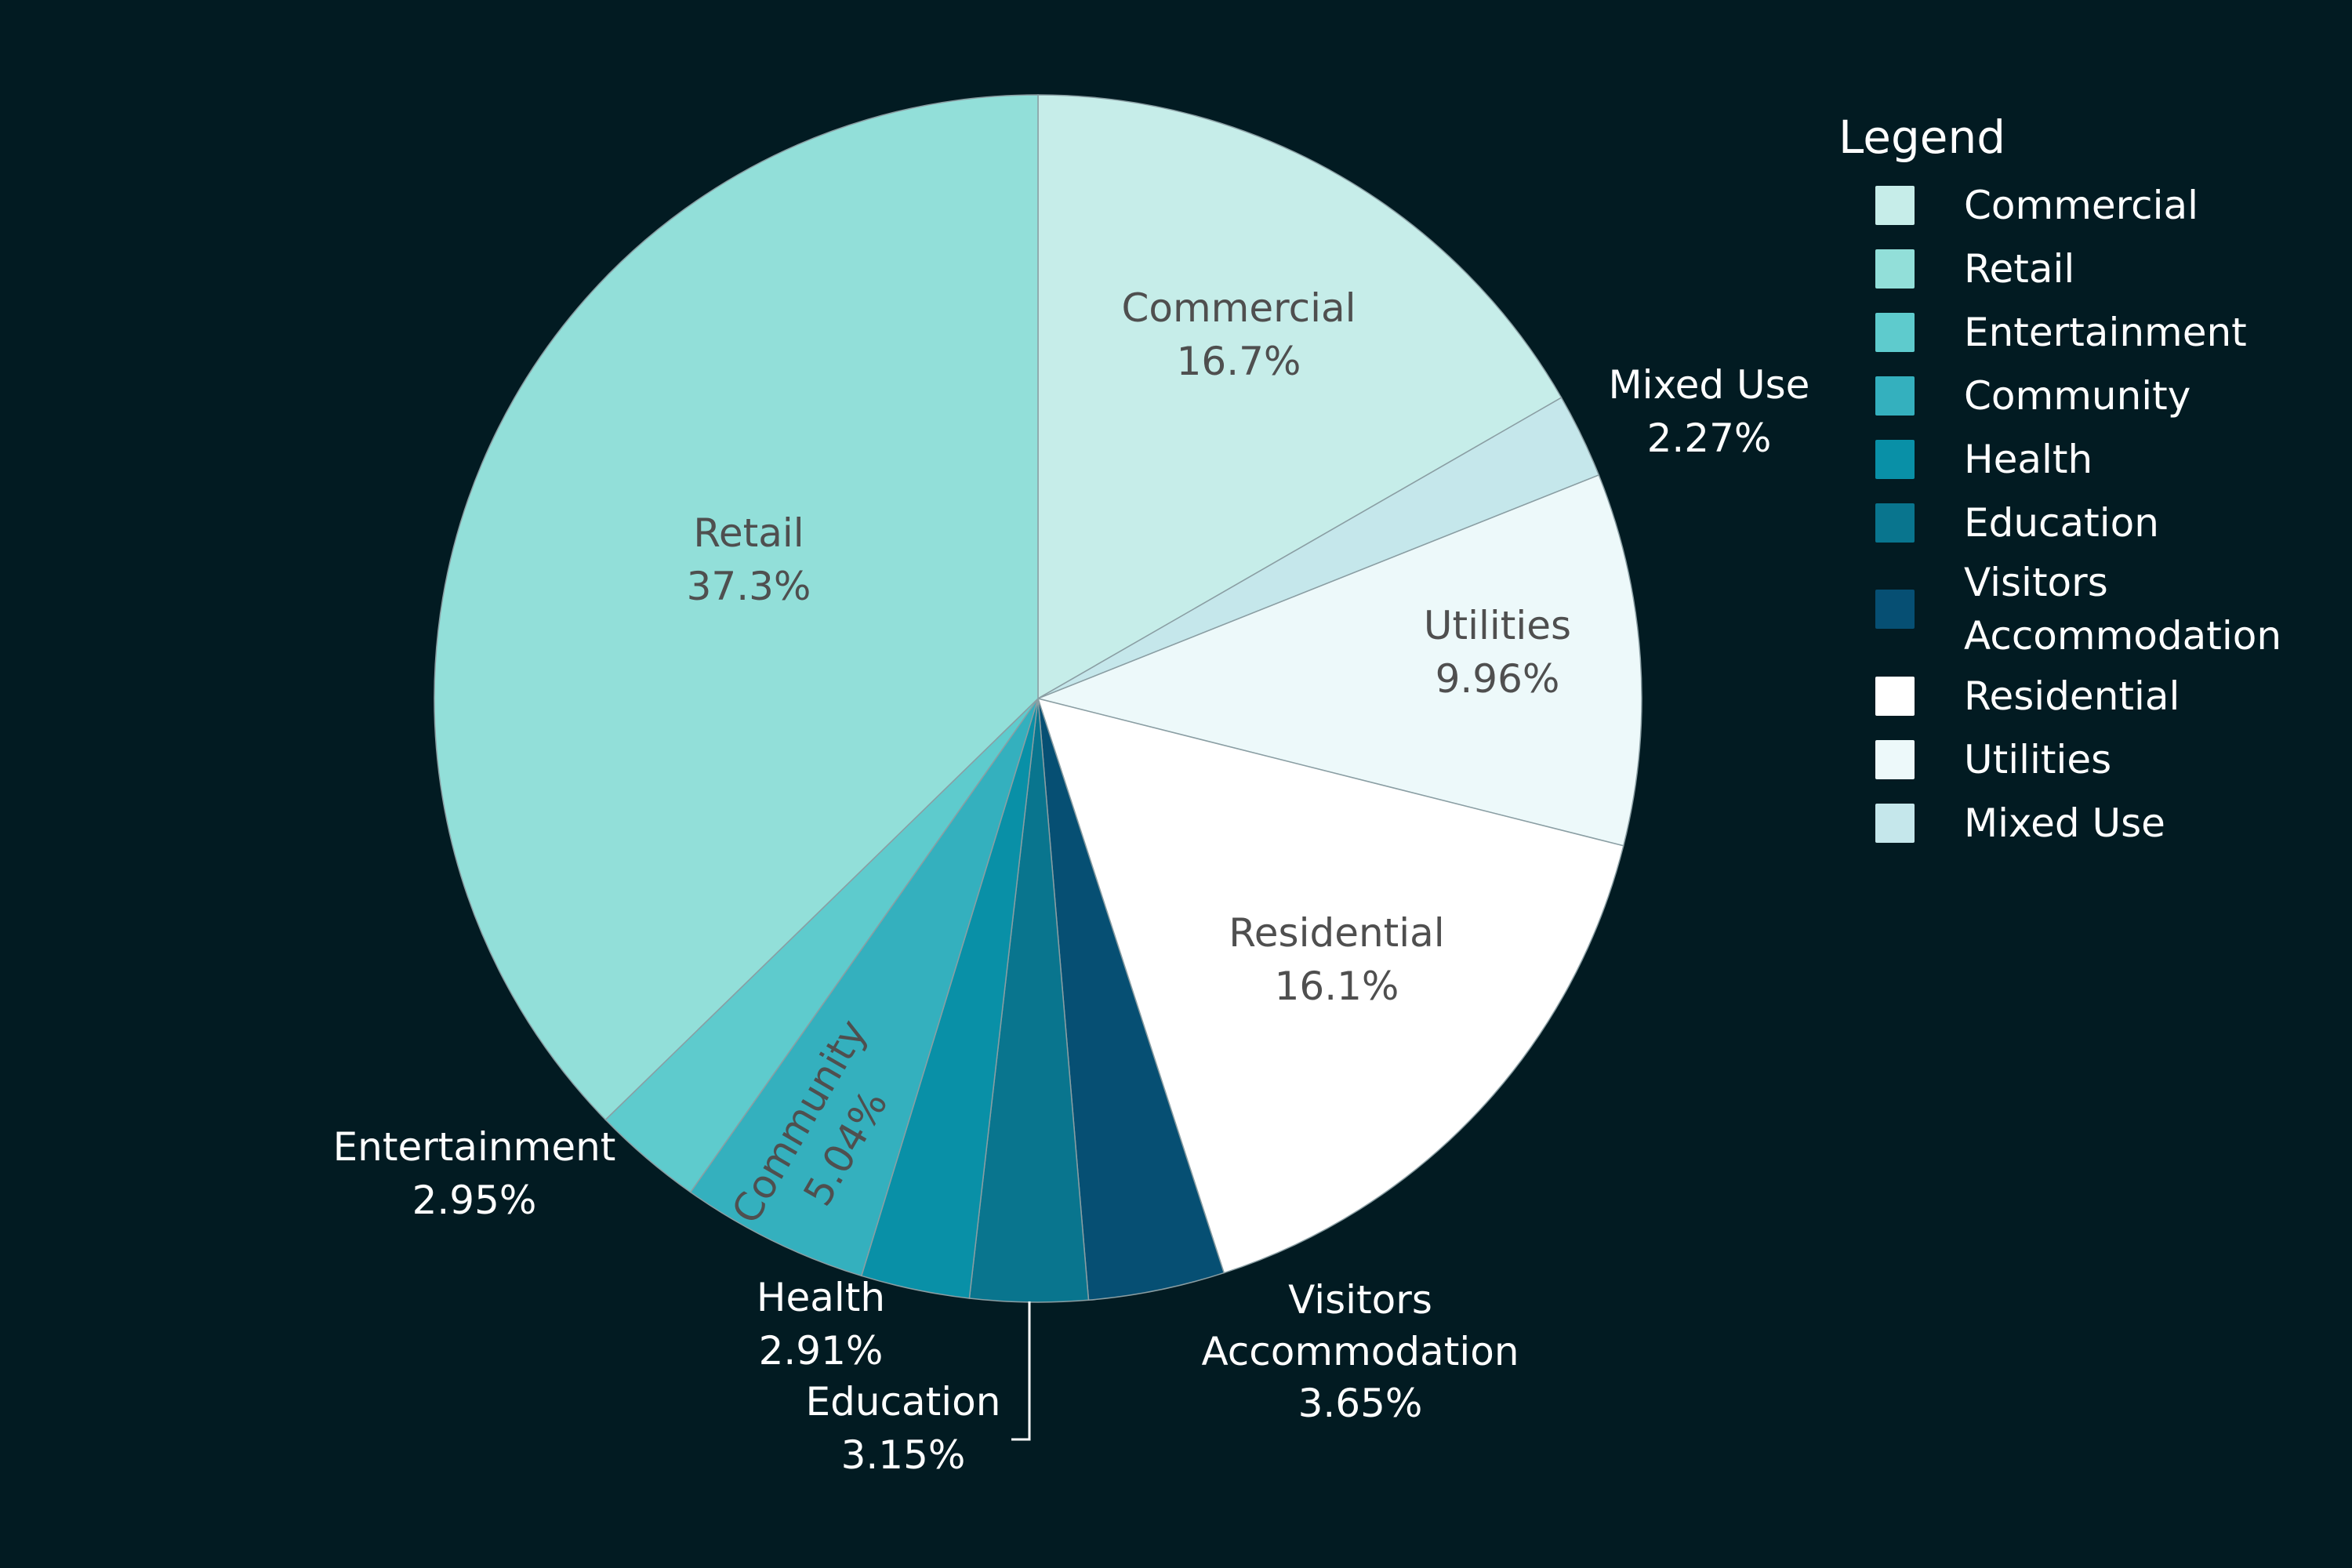 The width and height of the screenshot is (2352, 1568). What do you see at coordinates (749, 559) in the screenshot?
I see `slice-label-retail: Retail 37.3%` at bounding box center [749, 559].